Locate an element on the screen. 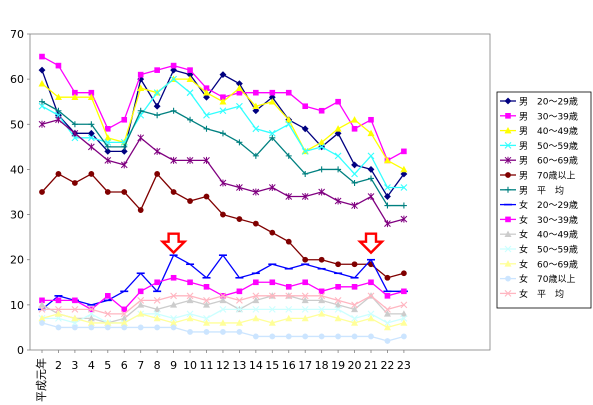  legend-label: 女 50～59歳 is located at coordinates (548, 250).